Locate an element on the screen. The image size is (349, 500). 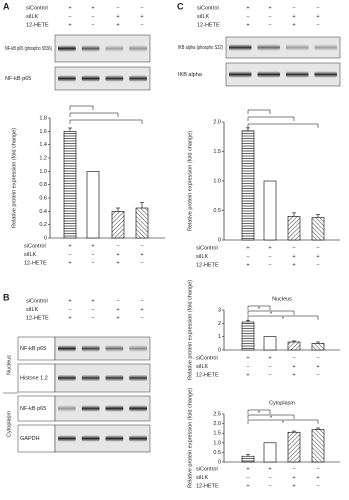
y-tick-label: 0.5 is located at coordinates (217, 453).